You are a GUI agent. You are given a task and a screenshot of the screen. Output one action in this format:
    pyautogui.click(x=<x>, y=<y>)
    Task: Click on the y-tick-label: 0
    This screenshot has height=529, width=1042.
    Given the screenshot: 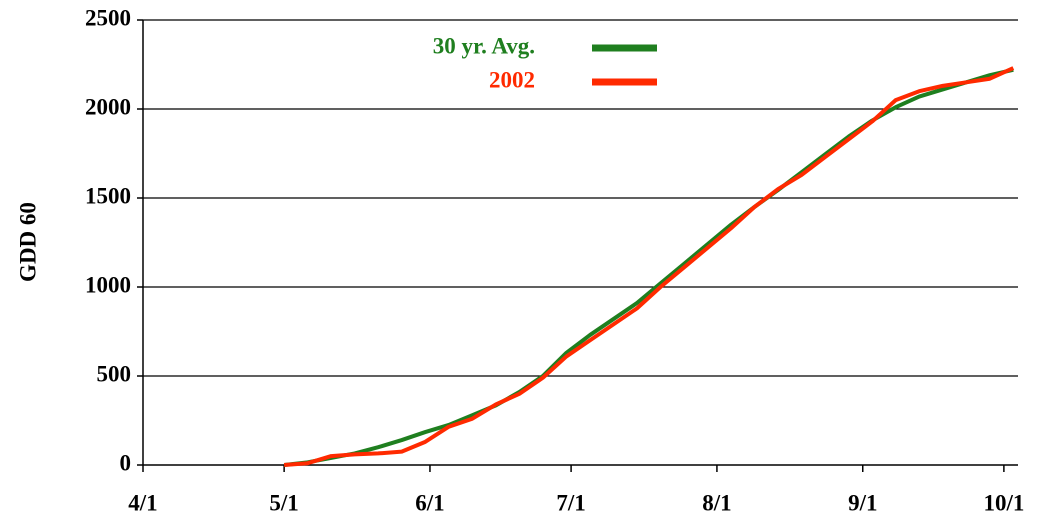 What is the action you would take?
    pyautogui.click(x=126, y=462)
    